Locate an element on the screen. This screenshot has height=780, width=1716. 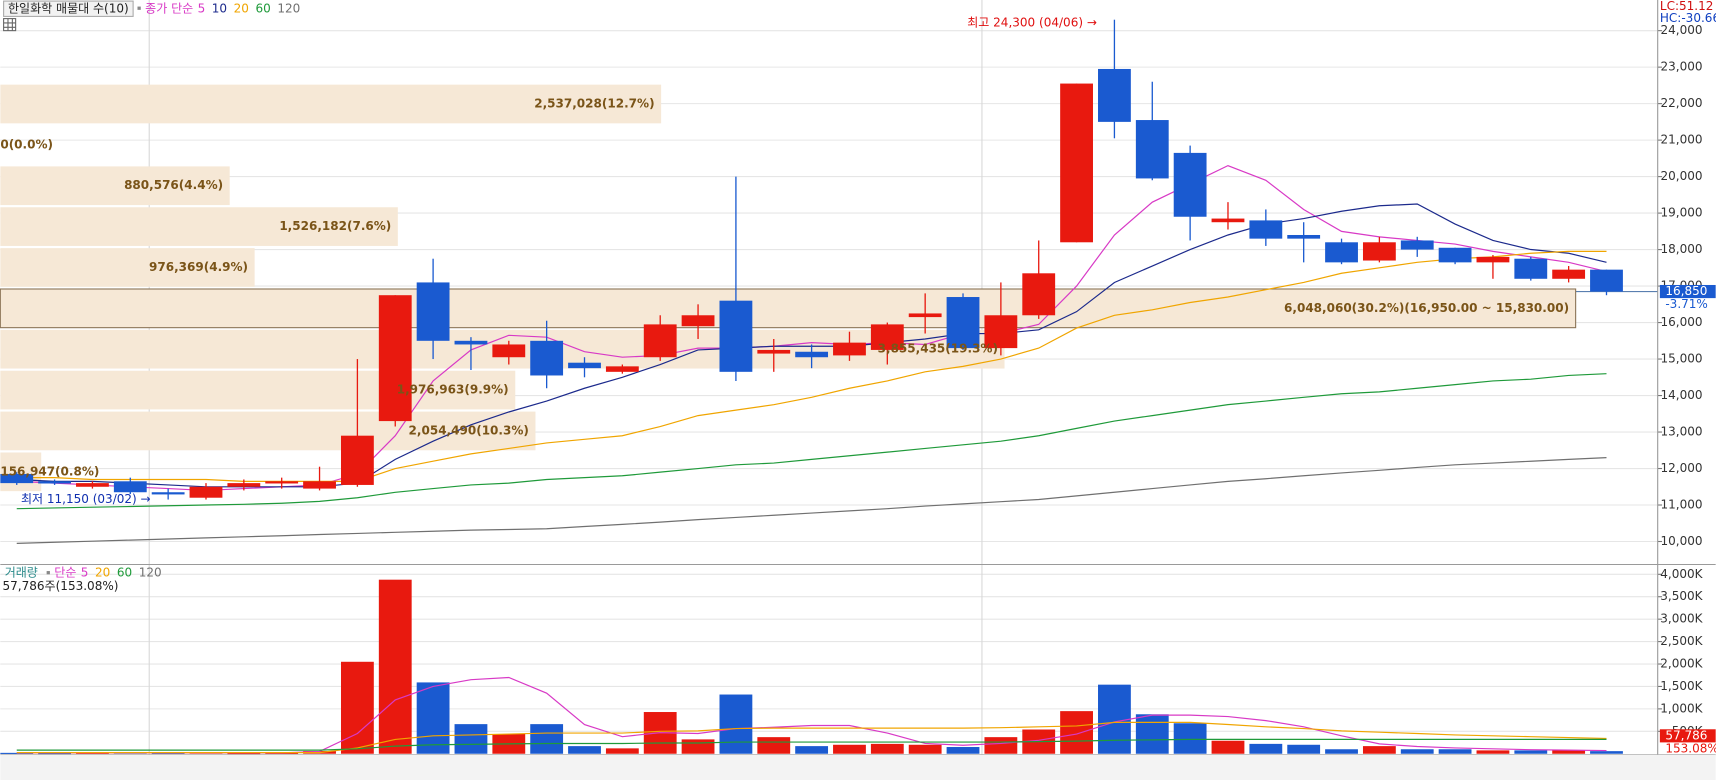
volume-profile-label: 1,526,182(7.6%) is located at coordinates (335, 226).